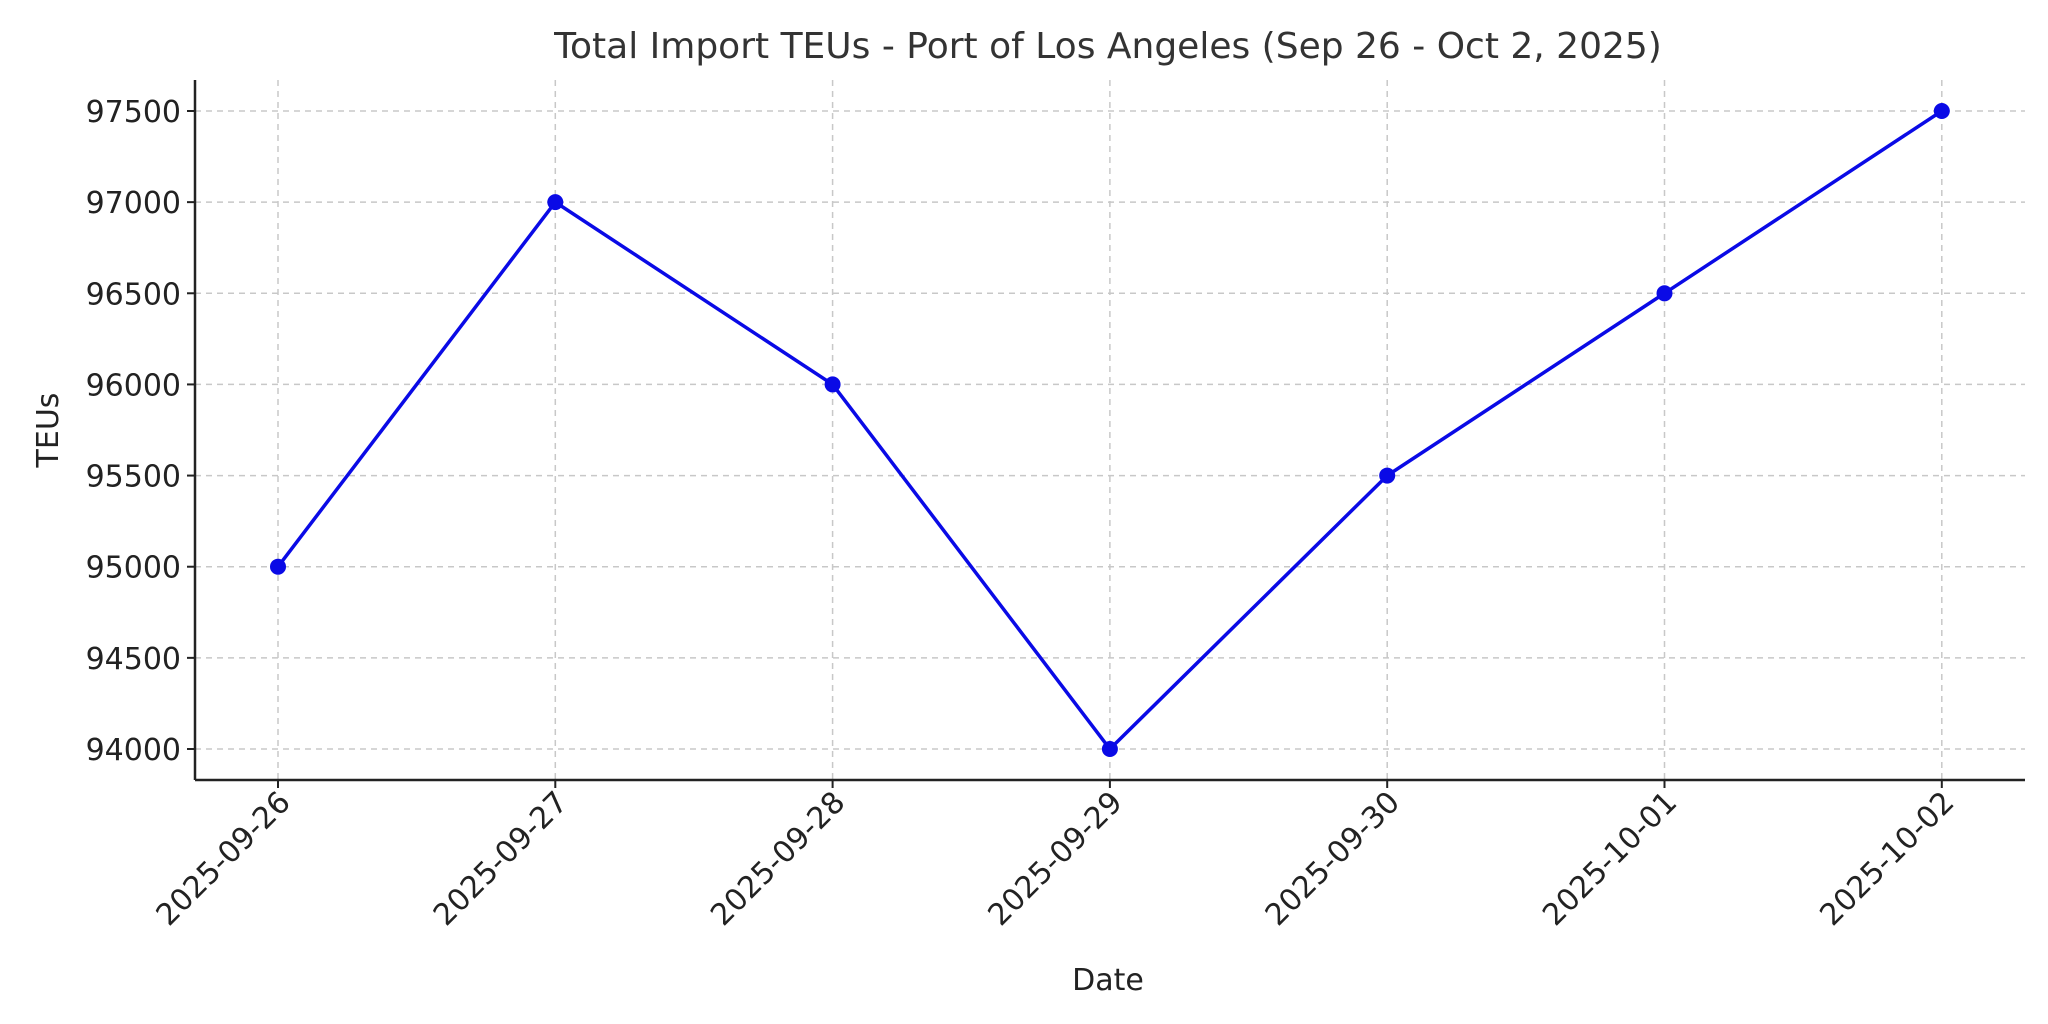 This screenshot has height=1024, width=2048. I want to click on y-tick-label: 94000, so click(133, 750).